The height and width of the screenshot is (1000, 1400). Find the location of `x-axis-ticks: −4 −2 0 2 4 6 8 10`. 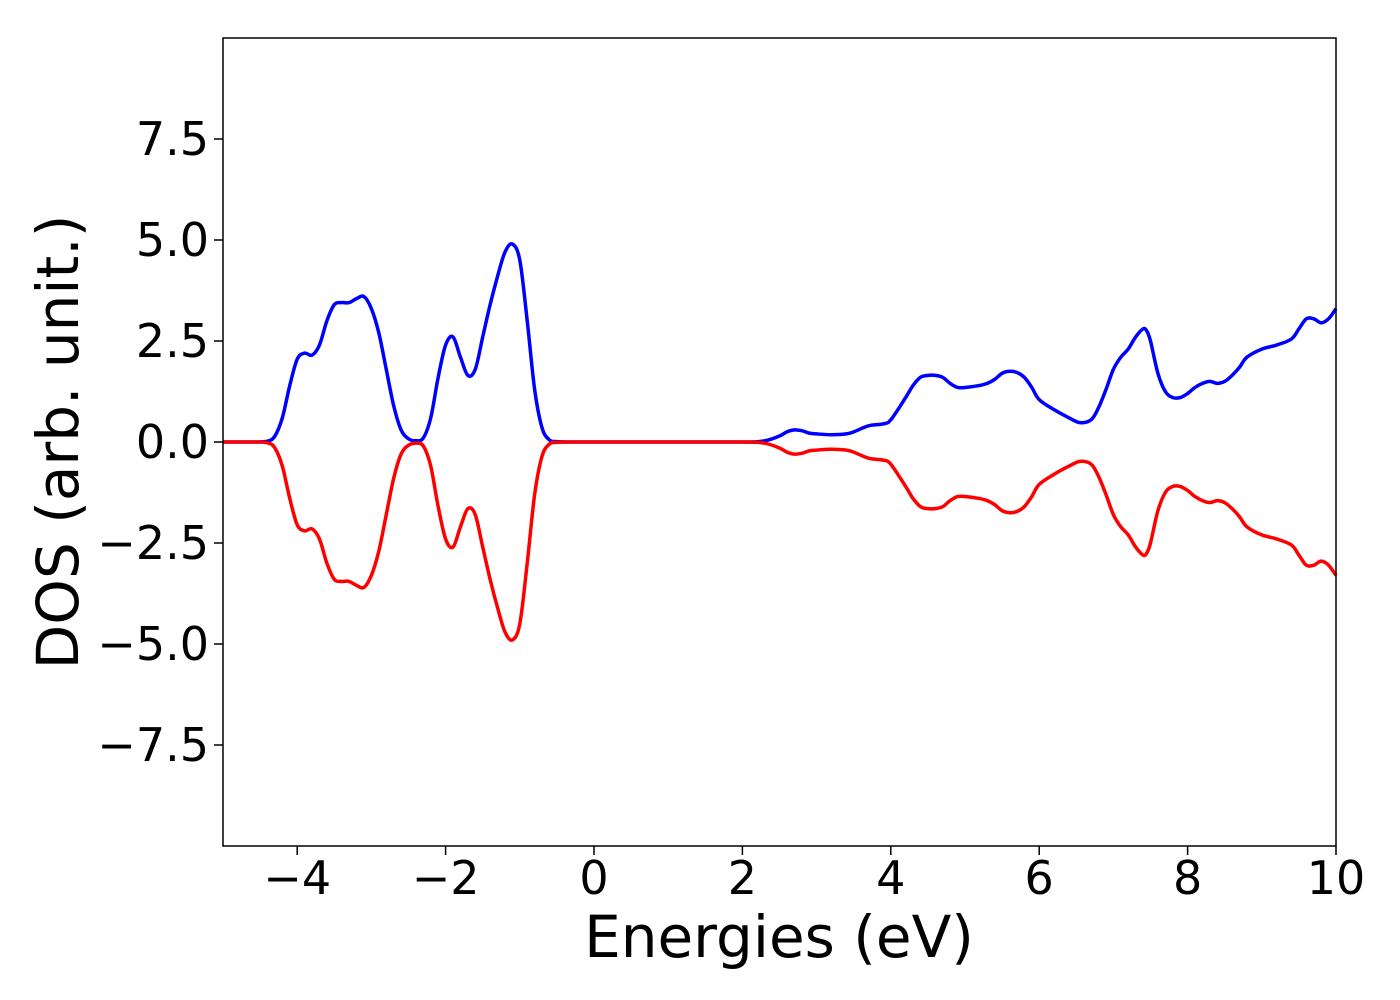

x-axis-ticks: −4 −2 0 2 4 6 8 10 is located at coordinates (814, 875).